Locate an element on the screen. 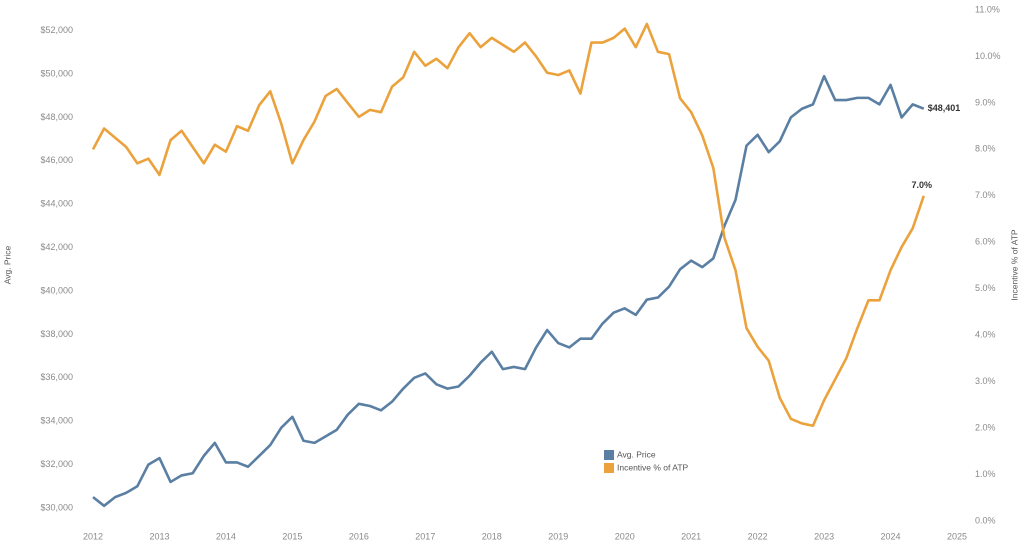 Image resolution: width=1024 pixels, height=548 pixels. x-tick-label: 2020 is located at coordinates (625, 536).